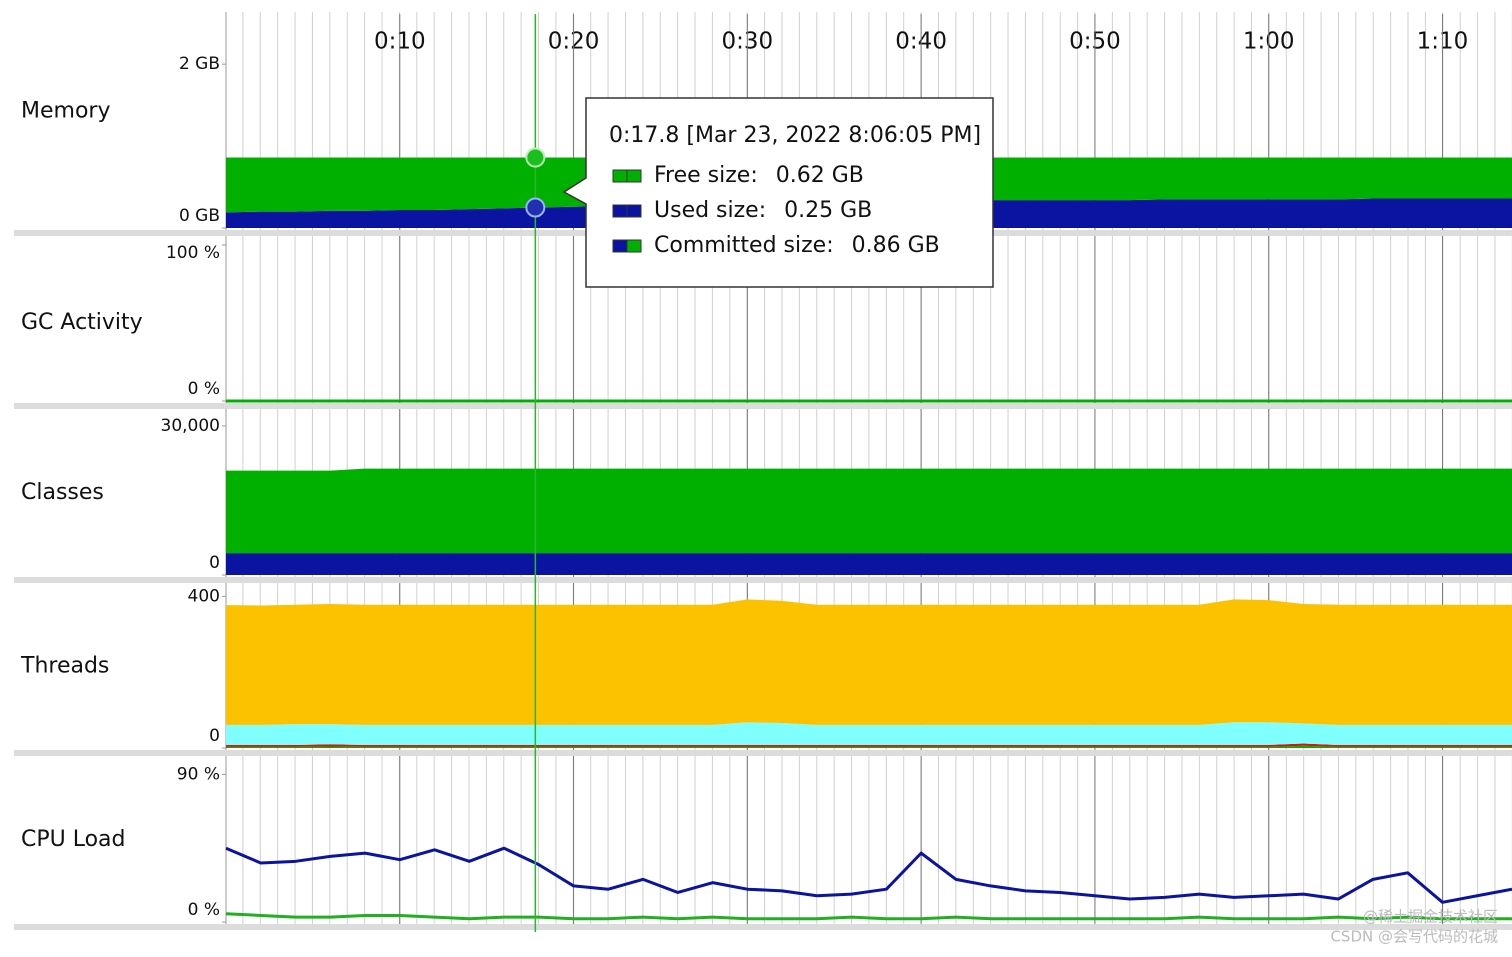  Describe the element at coordinates (744, 245) in the screenshot. I see `tooltip-label: Committed size:` at that location.